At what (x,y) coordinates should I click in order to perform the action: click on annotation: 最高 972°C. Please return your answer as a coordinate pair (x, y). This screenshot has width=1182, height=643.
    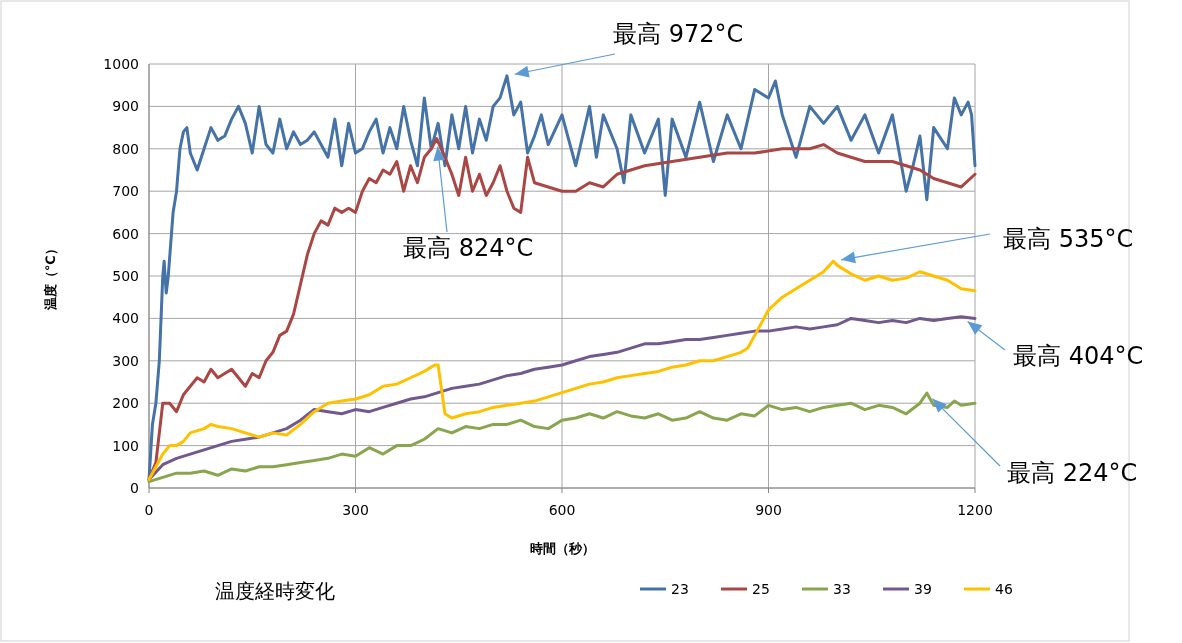
    Looking at the image, I should click on (678, 34).